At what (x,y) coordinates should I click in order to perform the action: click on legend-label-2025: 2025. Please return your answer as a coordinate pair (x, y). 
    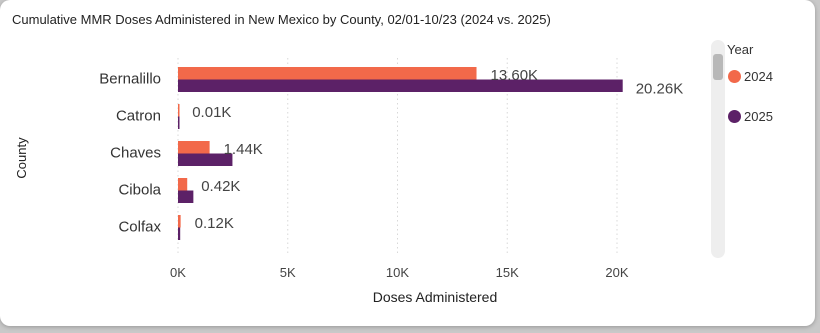
    Looking at the image, I should click on (758, 116).